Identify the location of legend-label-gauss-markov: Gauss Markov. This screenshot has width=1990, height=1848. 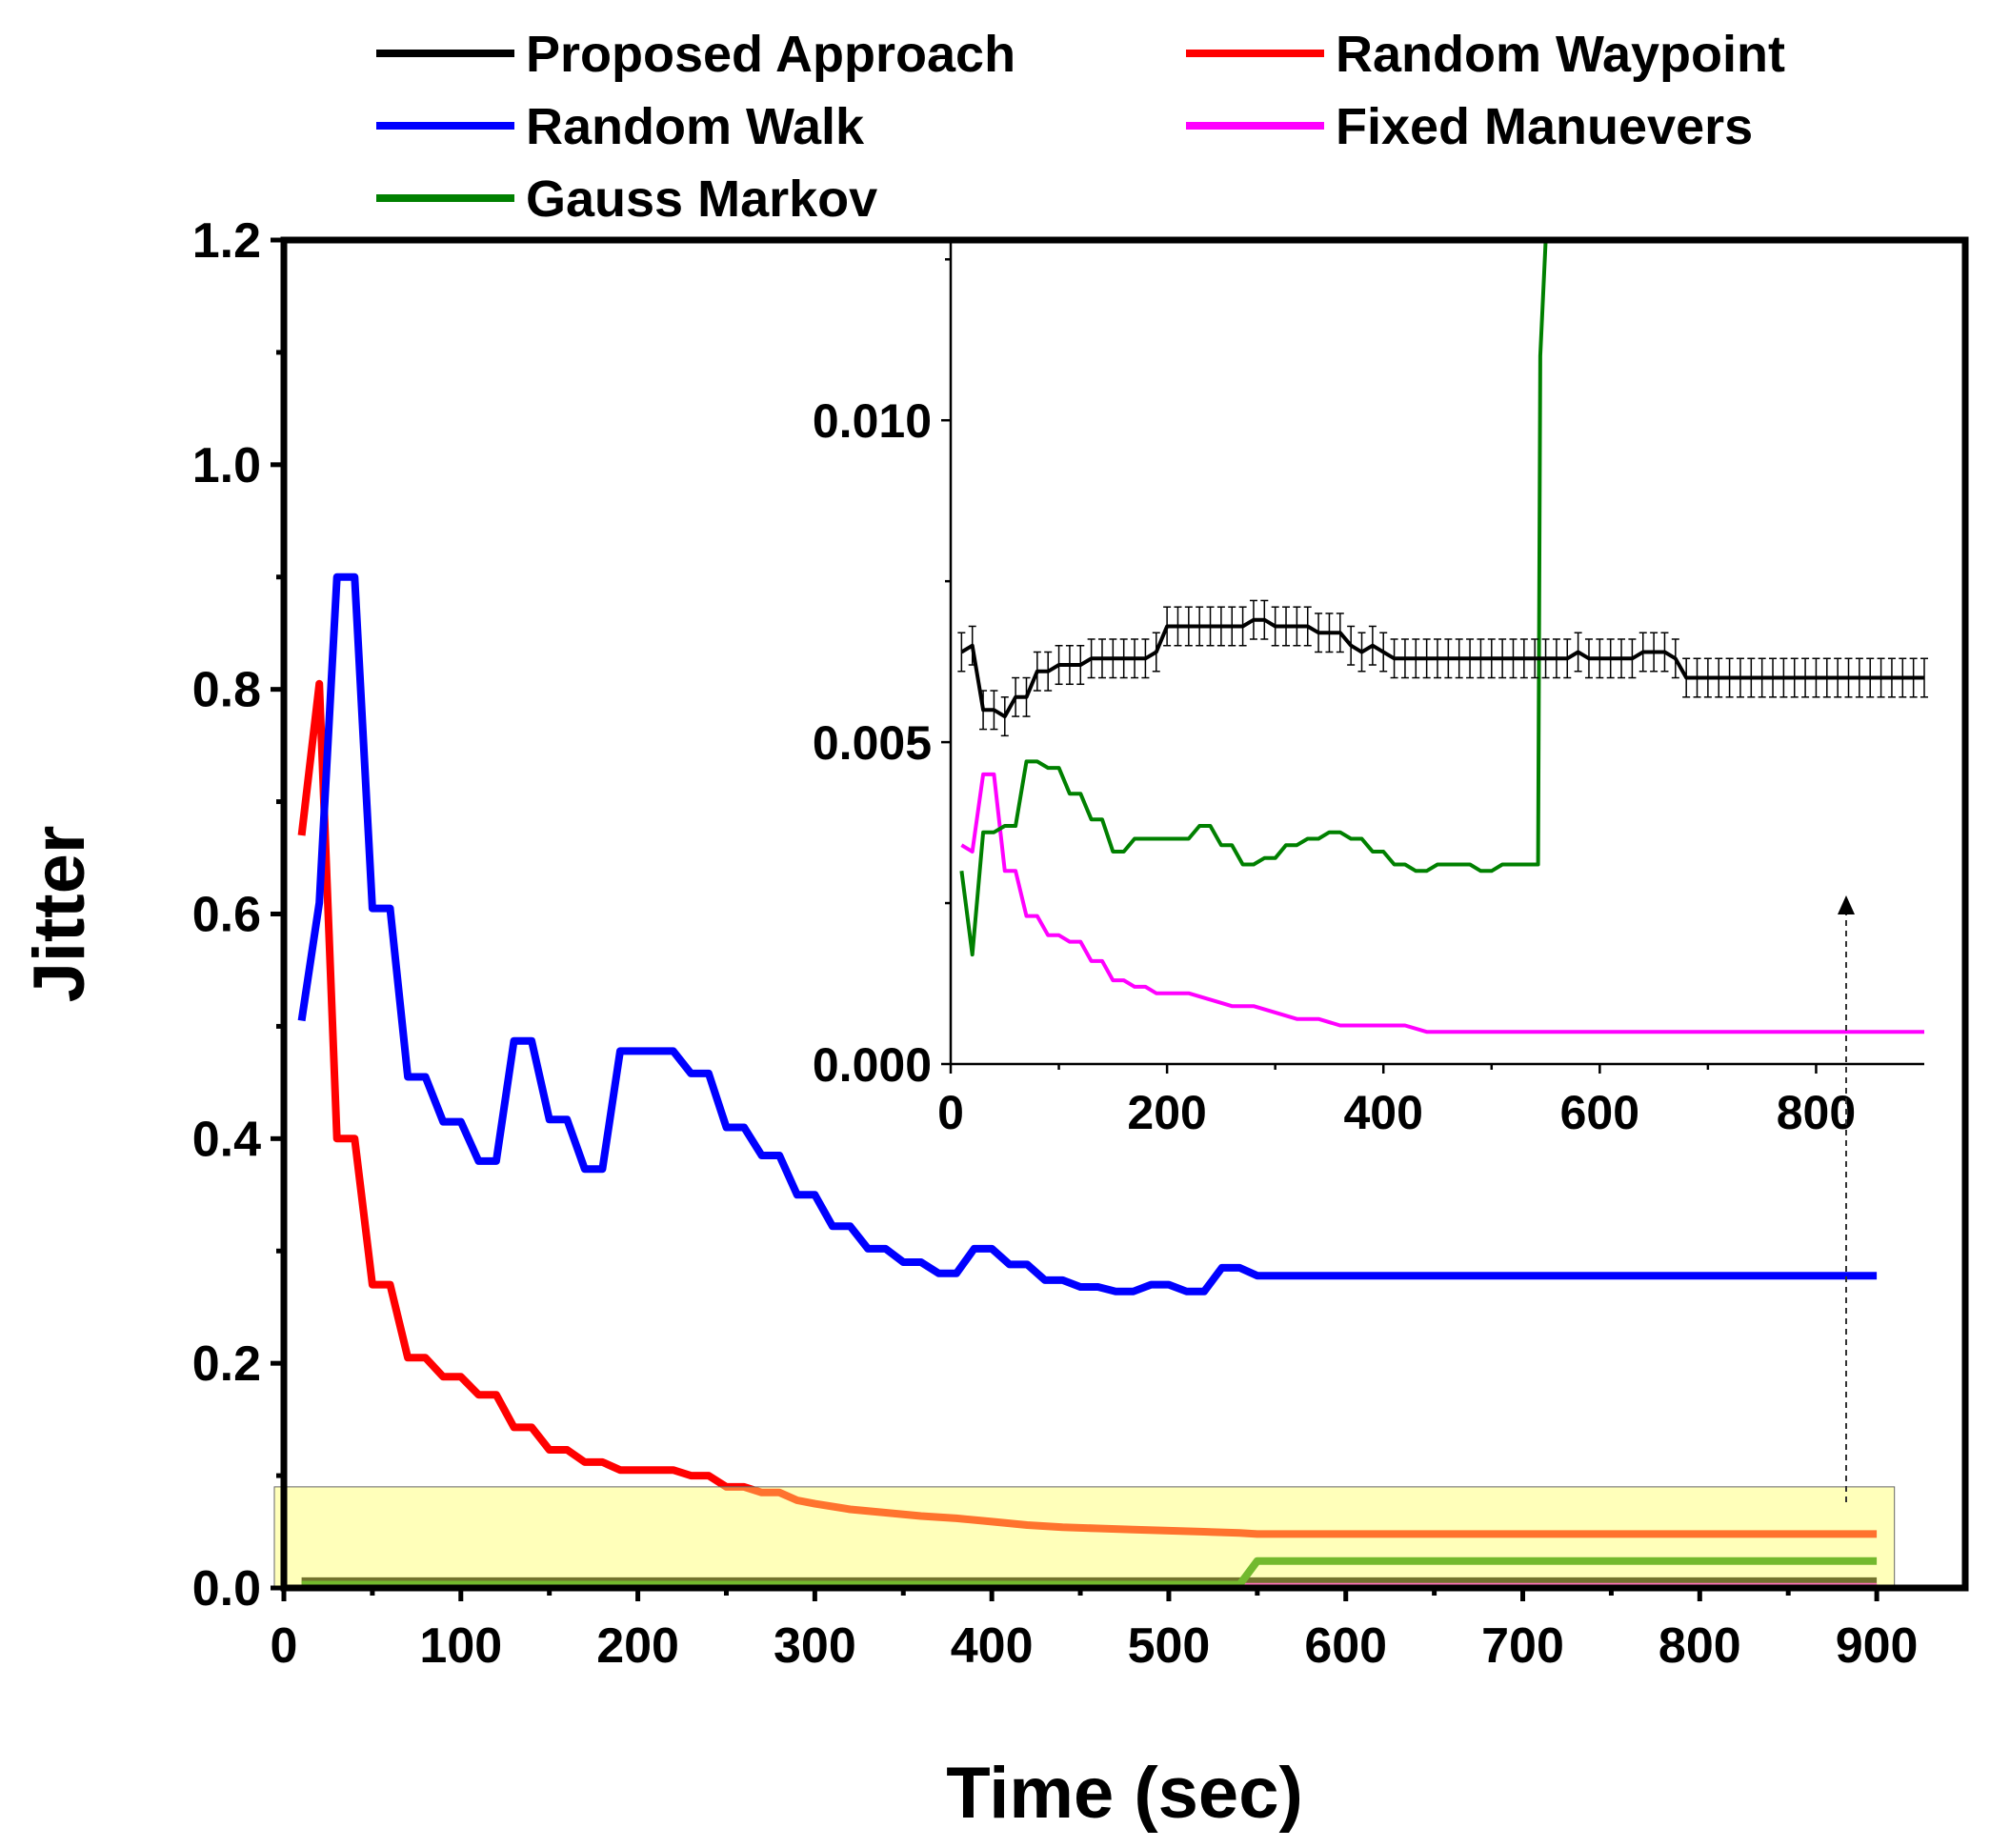
(701, 199).